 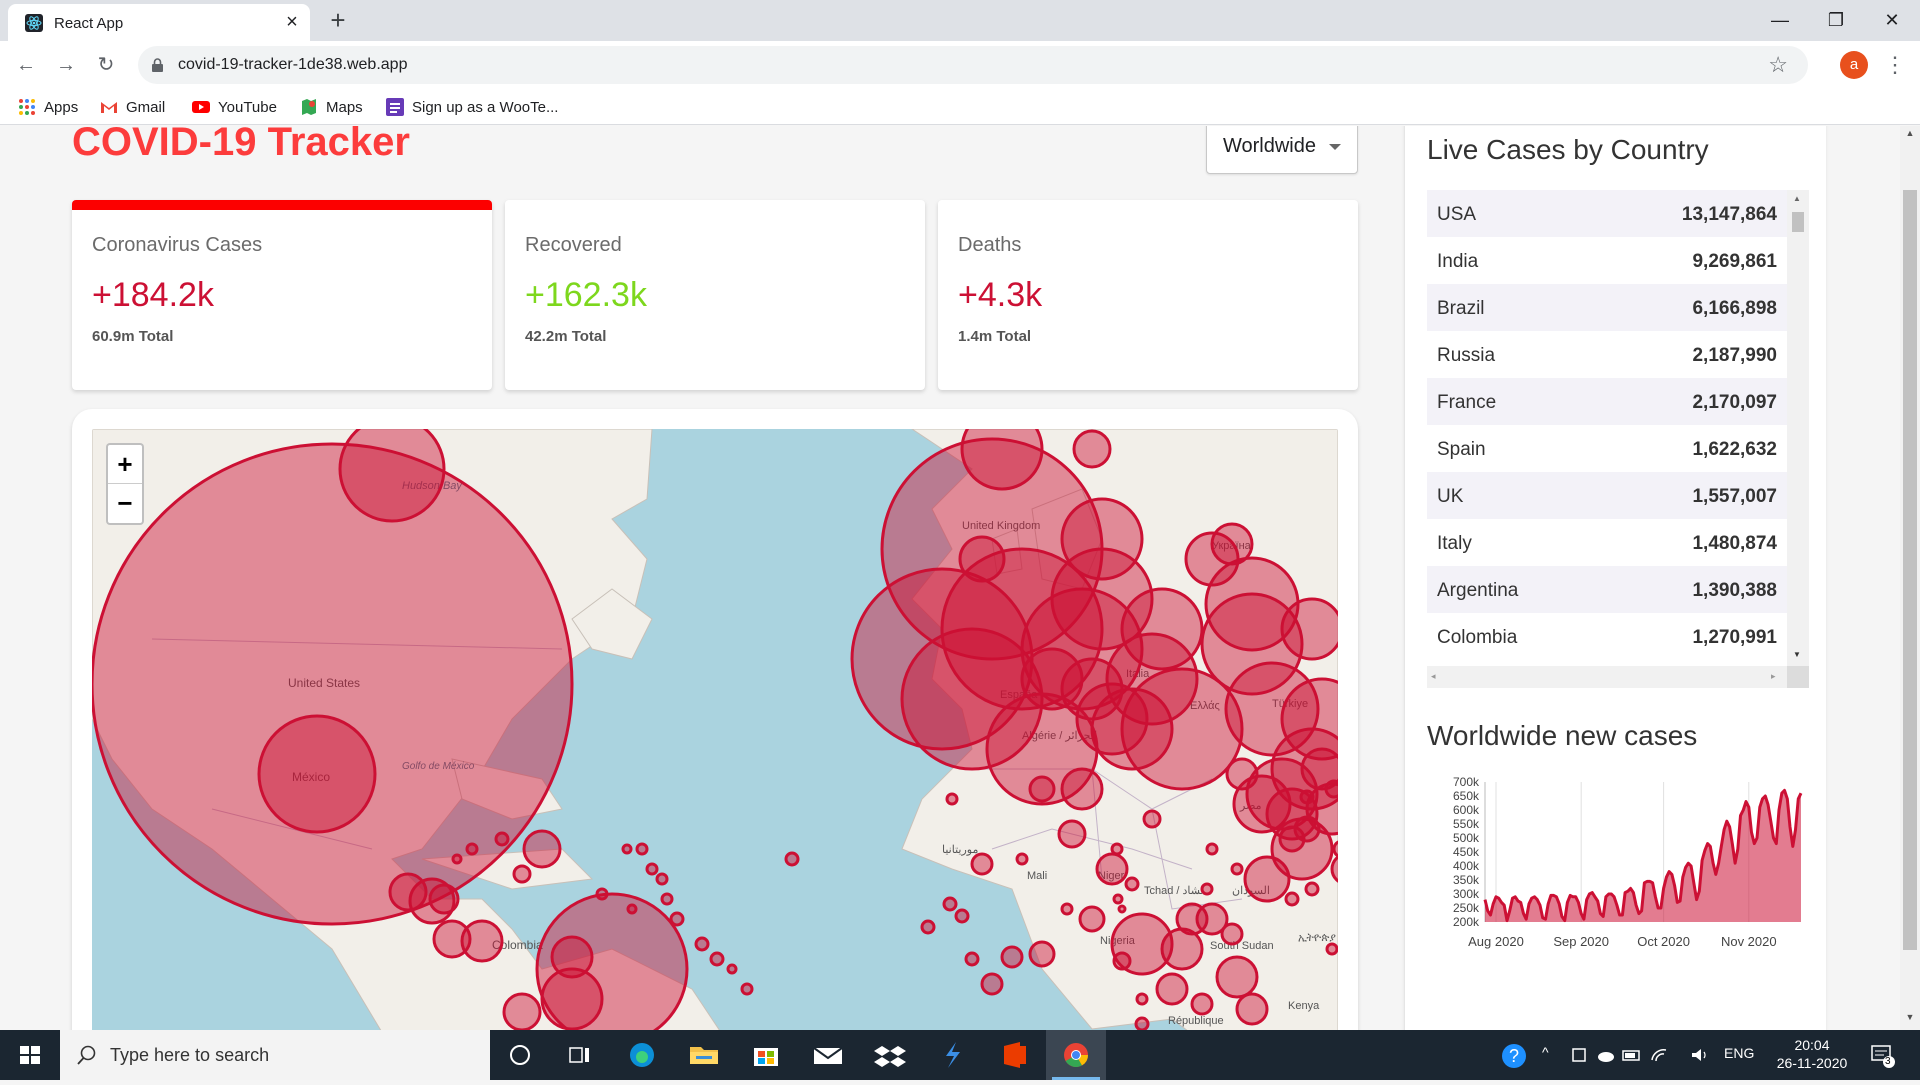 I want to click on bookmark-star-icon: ☆, so click(x=1778, y=64).